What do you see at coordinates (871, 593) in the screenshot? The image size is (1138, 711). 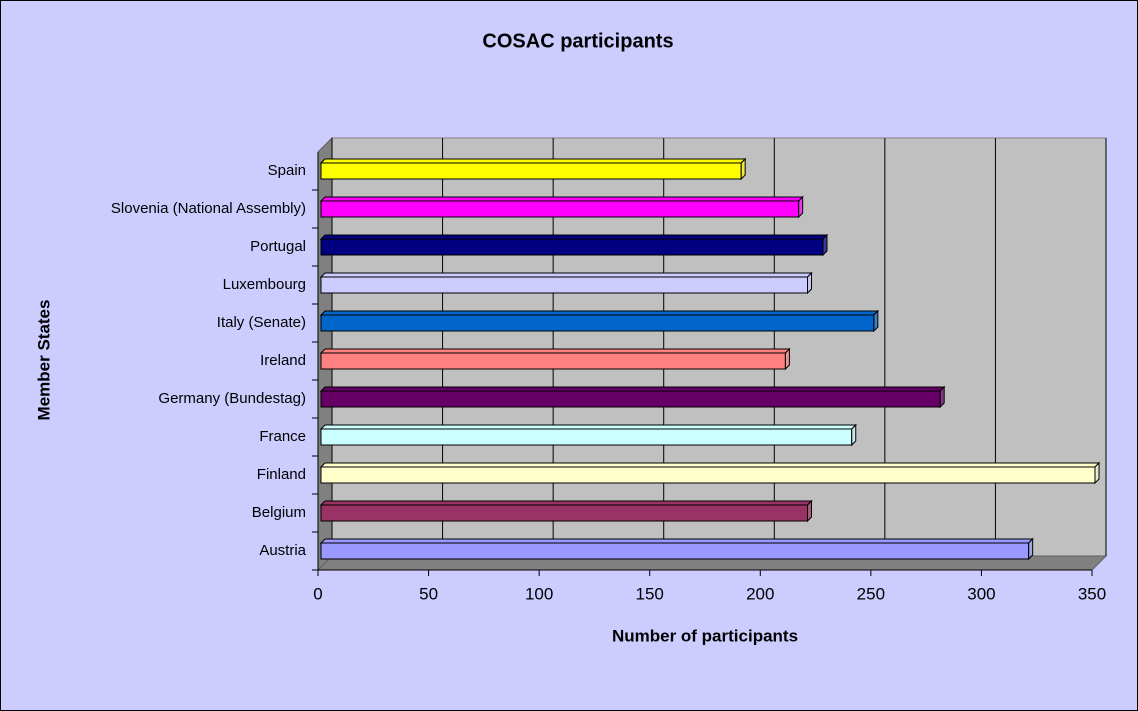 I see `x-tick-label: 250` at bounding box center [871, 593].